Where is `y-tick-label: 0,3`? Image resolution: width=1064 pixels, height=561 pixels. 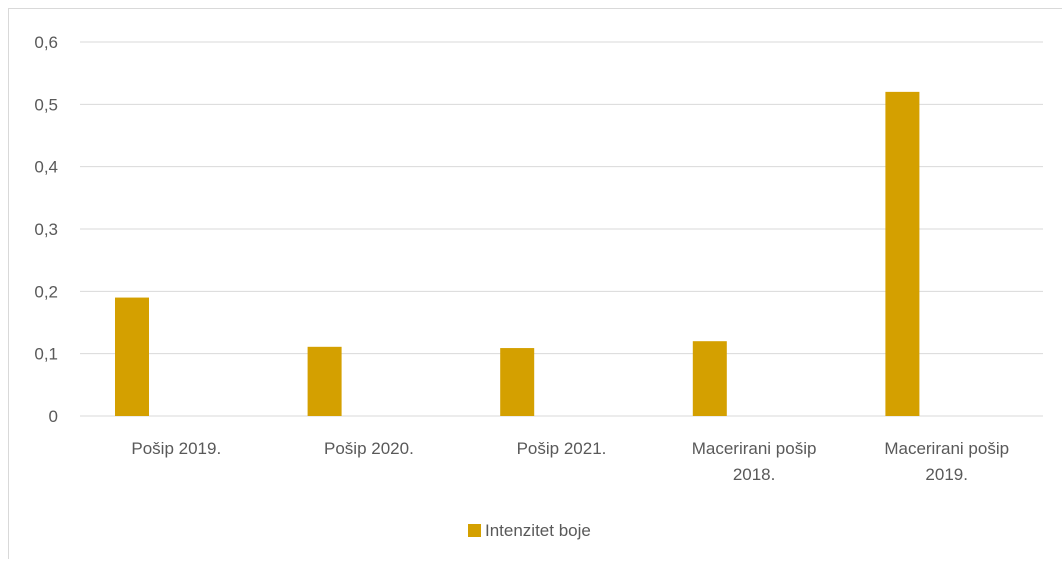 y-tick-label: 0,3 is located at coordinates (46, 229).